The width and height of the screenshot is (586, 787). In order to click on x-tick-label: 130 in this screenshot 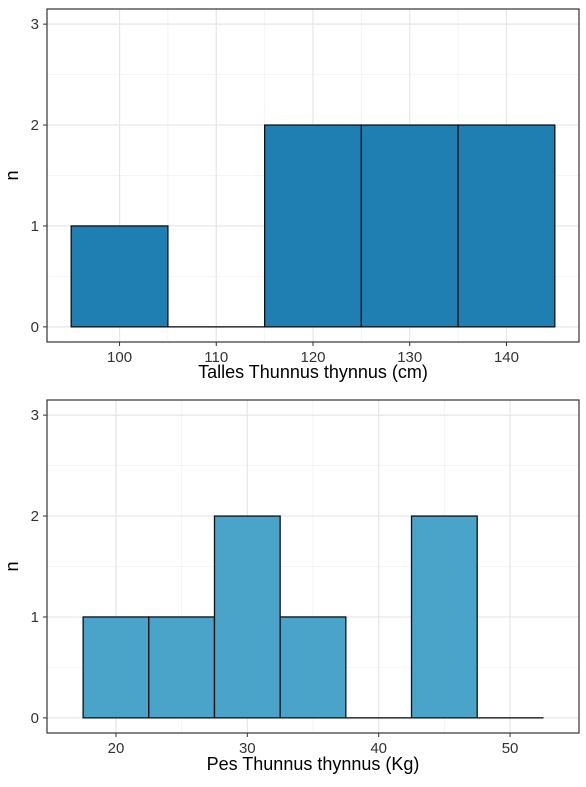, I will do `click(409, 357)`.